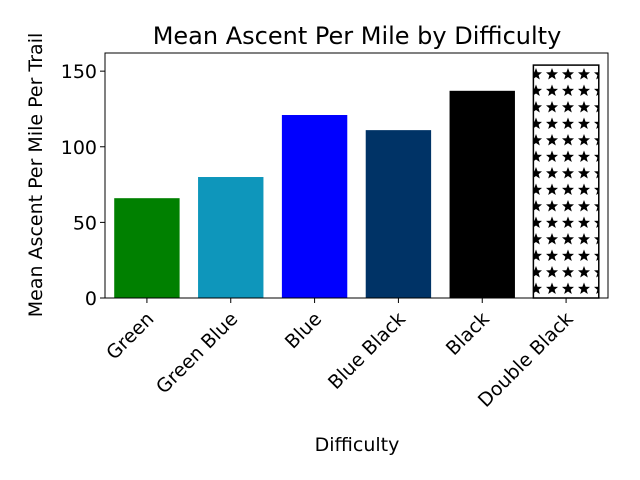 This screenshot has width=640, height=480. What do you see at coordinates (79, 148) in the screenshot?
I see `y-tick-label-100: 100` at bounding box center [79, 148].